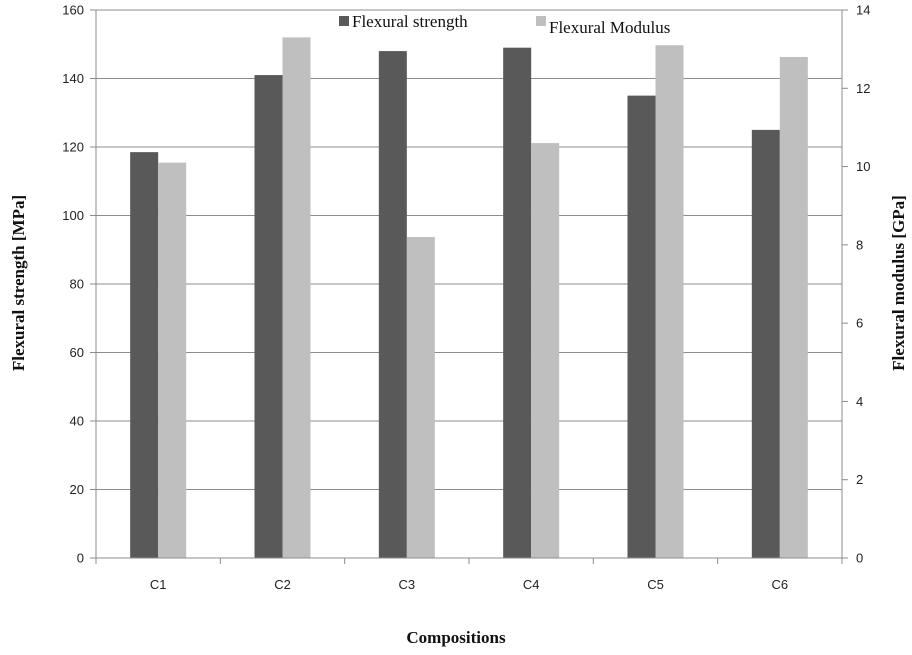 This screenshot has width=912, height=655. I want to click on y-tick-label: 100, so click(73, 215).